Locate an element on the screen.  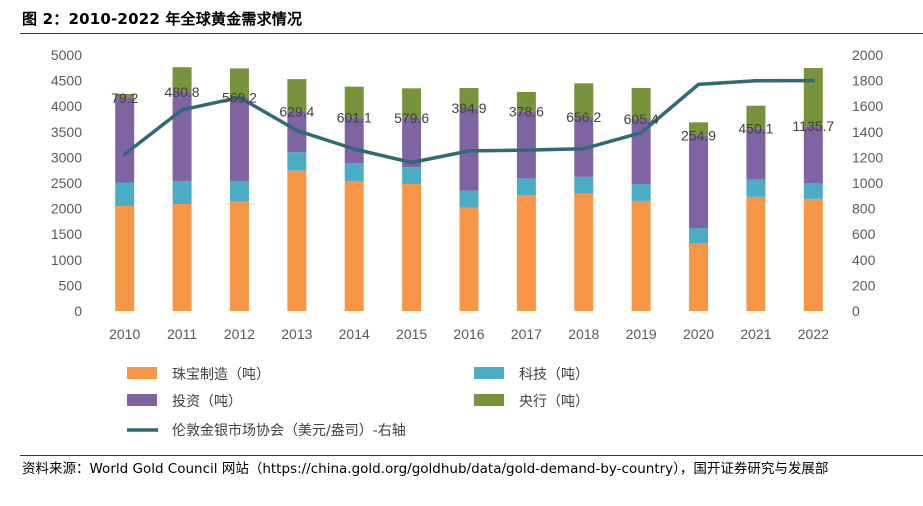
y-left-tick-label: 3500 is located at coordinates (66, 132).